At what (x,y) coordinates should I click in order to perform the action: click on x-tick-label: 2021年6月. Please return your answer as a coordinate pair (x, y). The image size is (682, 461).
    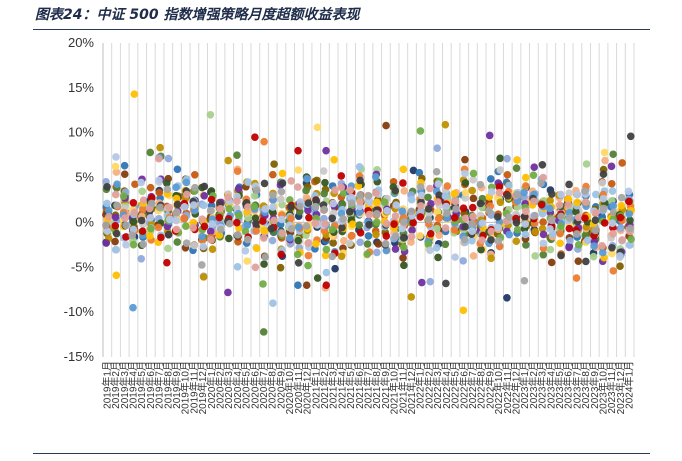
    Looking at the image, I should click on (359, 385).